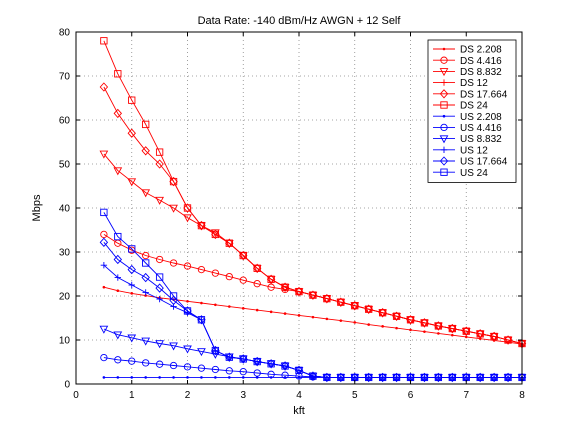 The width and height of the screenshot is (576, 437). I want to click on legend-entry: US 8.832, so click(467, 139).